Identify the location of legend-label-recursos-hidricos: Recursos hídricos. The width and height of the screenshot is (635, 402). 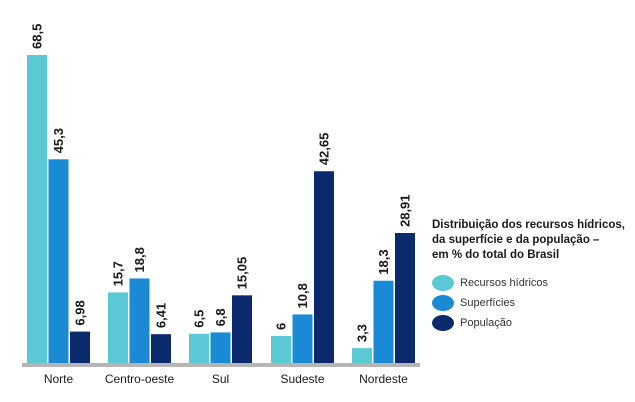
(504, 283).